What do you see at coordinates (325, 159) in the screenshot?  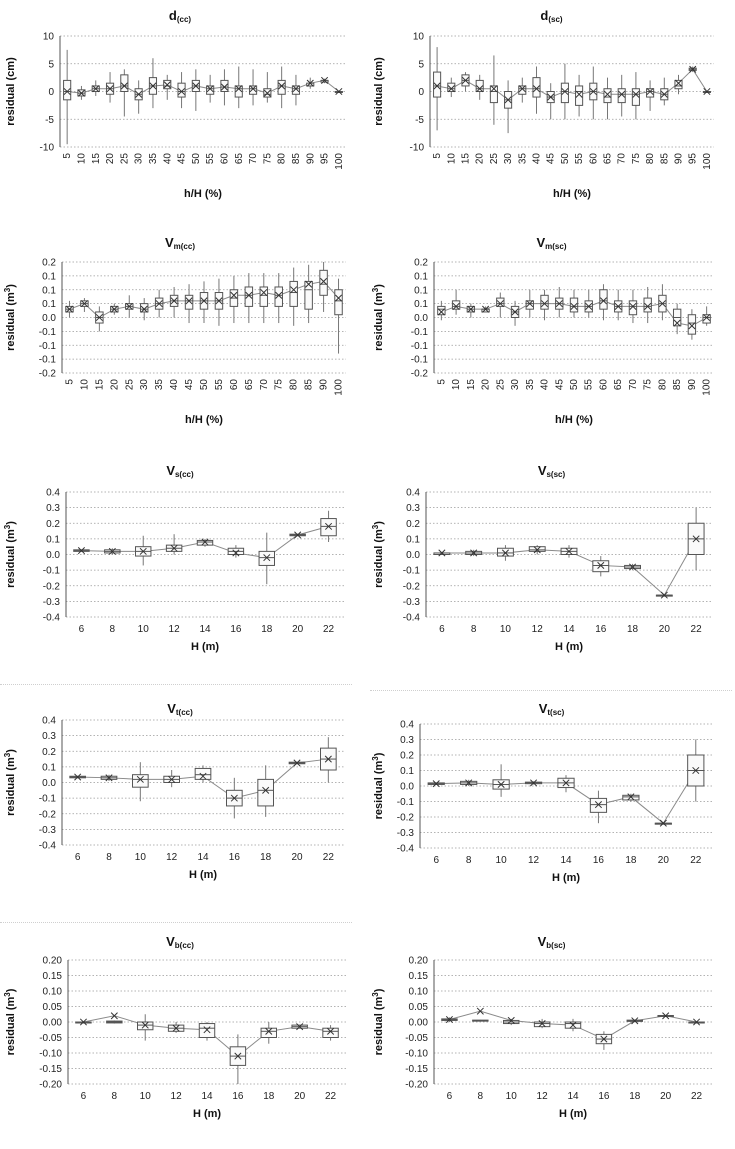 I see `x-tick-label: 95` at bounding box center [325, 159].